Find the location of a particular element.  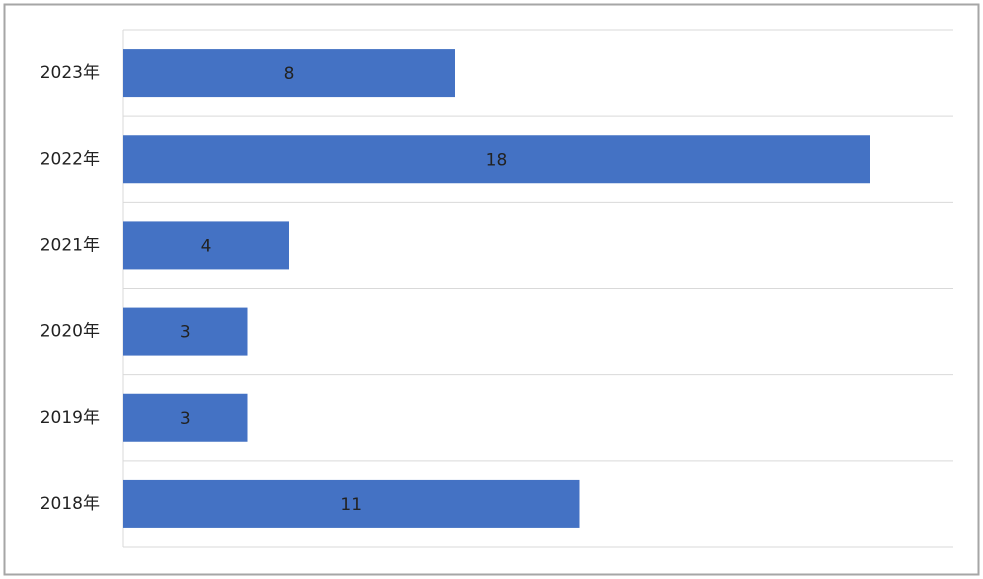

y-tick-label: 2021年 is located at coordinates (70, 245).